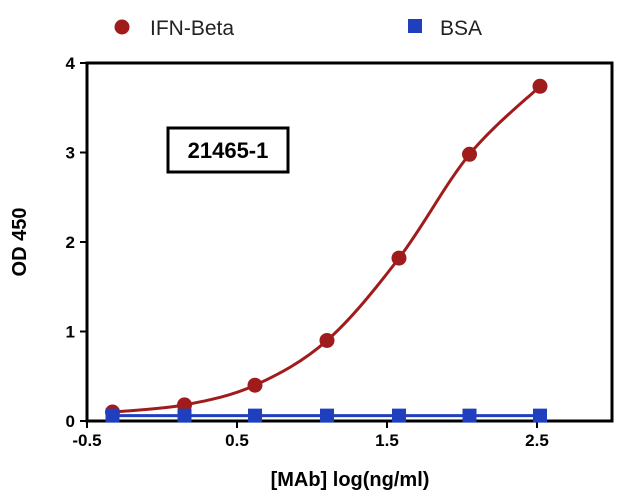 The image size is (631, 502). What do you see at coordinates (461, 28) in the screenshot?
I see `legend-label-bsa: BSA` at bounding box center [461, 28].